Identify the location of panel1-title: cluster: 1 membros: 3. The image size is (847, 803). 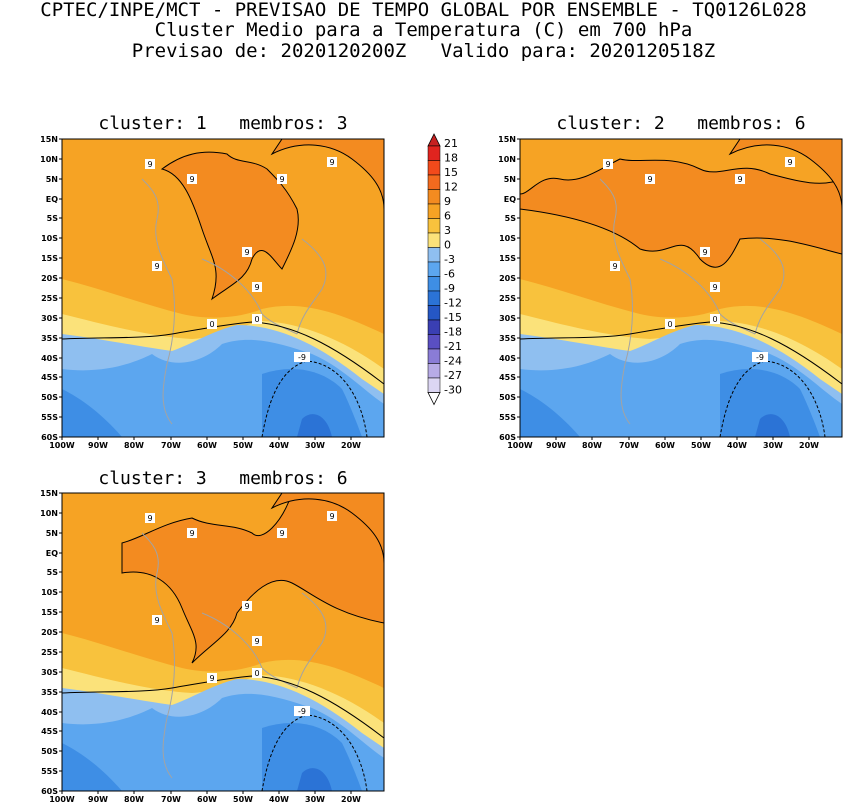
(223, 123).